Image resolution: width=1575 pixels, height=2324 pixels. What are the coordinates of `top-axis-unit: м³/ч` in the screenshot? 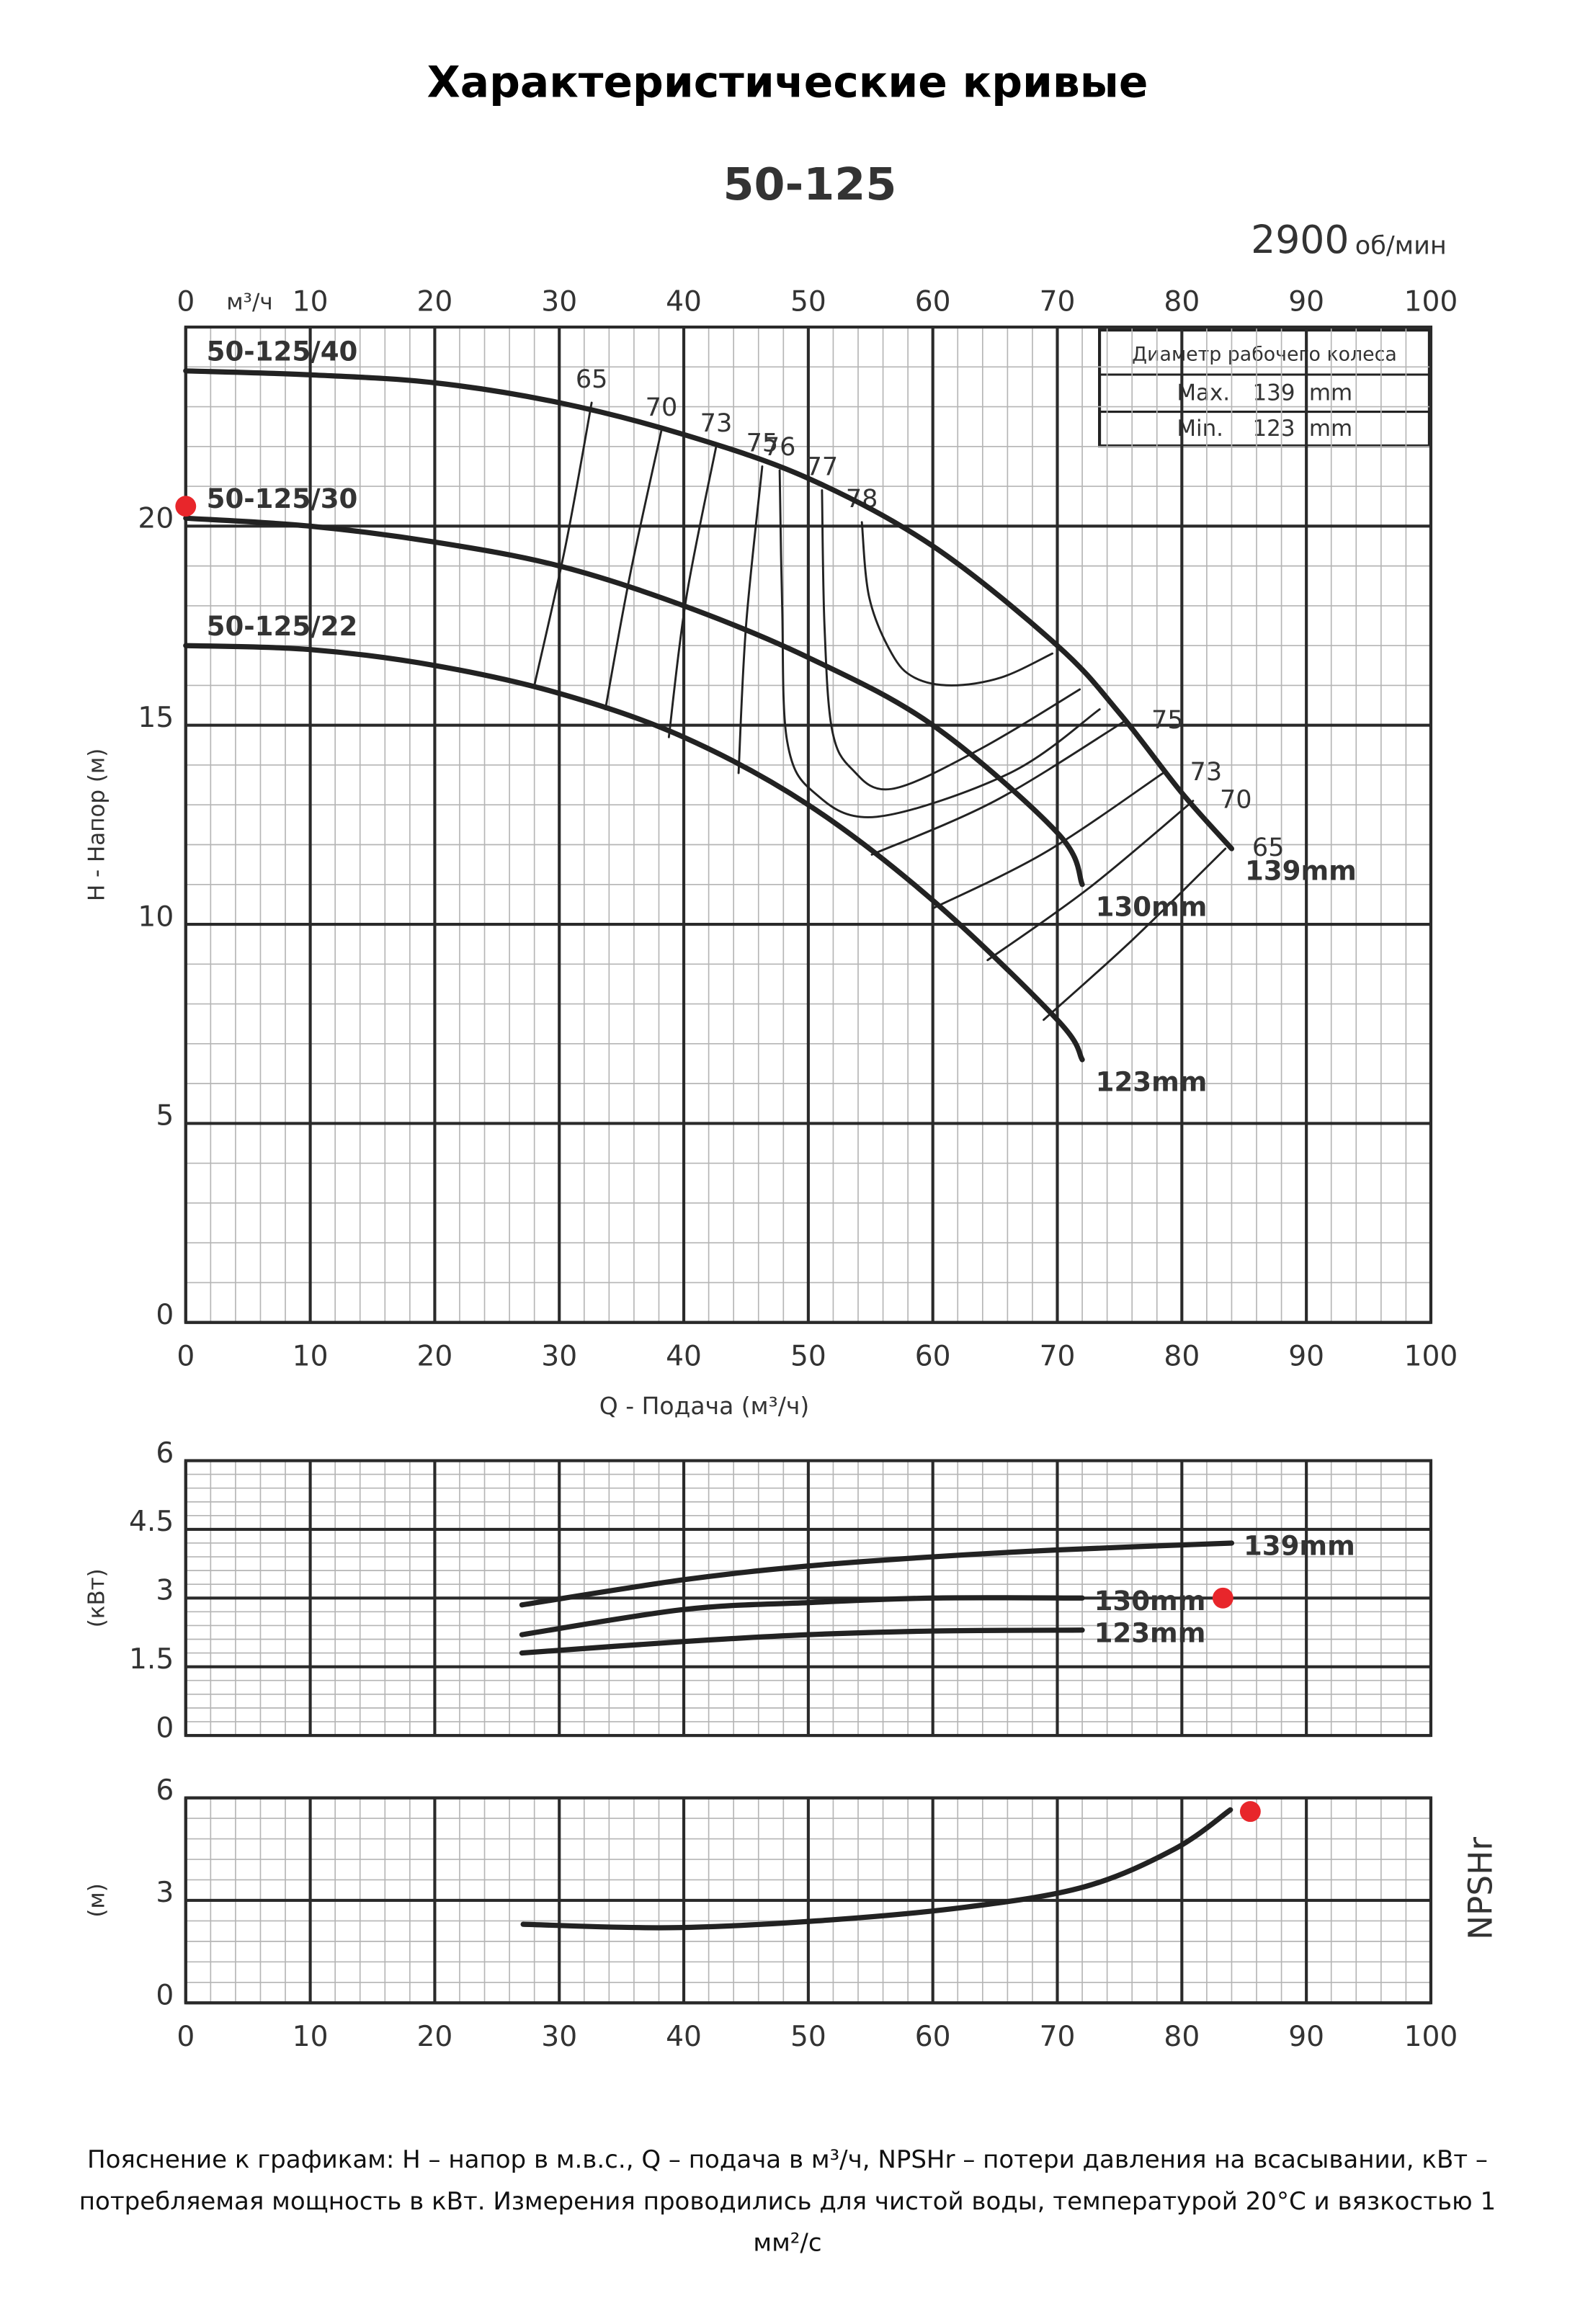 It's located at (249, 303).